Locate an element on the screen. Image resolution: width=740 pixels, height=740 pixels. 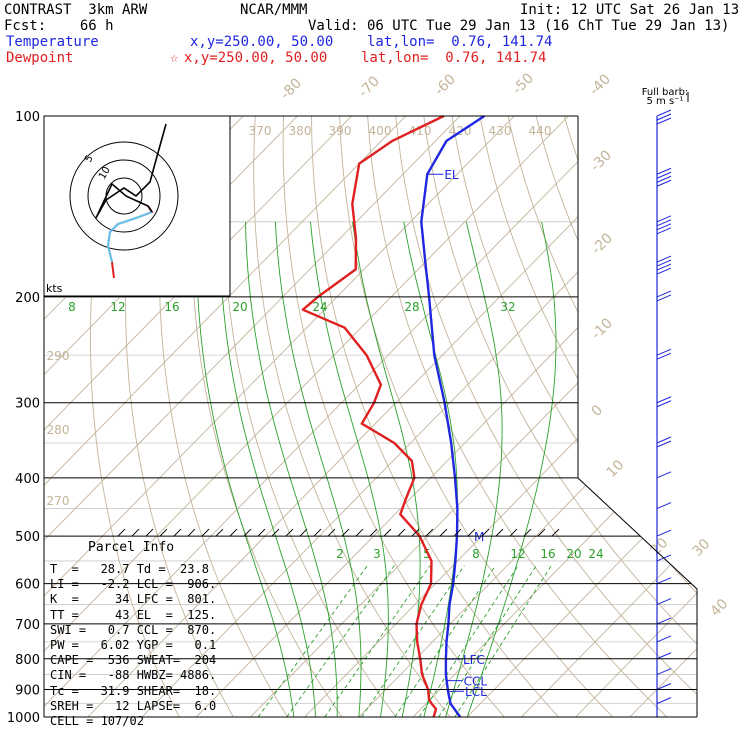
parcel-info-row: SREH = 12 LAPSE= 6.0 is located at coordinates (133, 705).